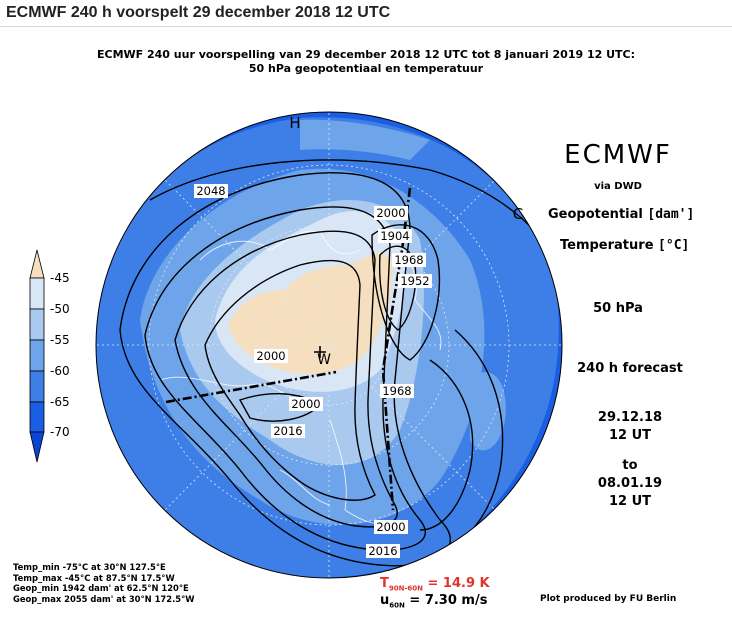  What do you see at coordinates (49, 356) in the screenshot?
I see `temperature-legend: -45 -50 -55 -60 -65 -70` at bounding box center [49, 356].